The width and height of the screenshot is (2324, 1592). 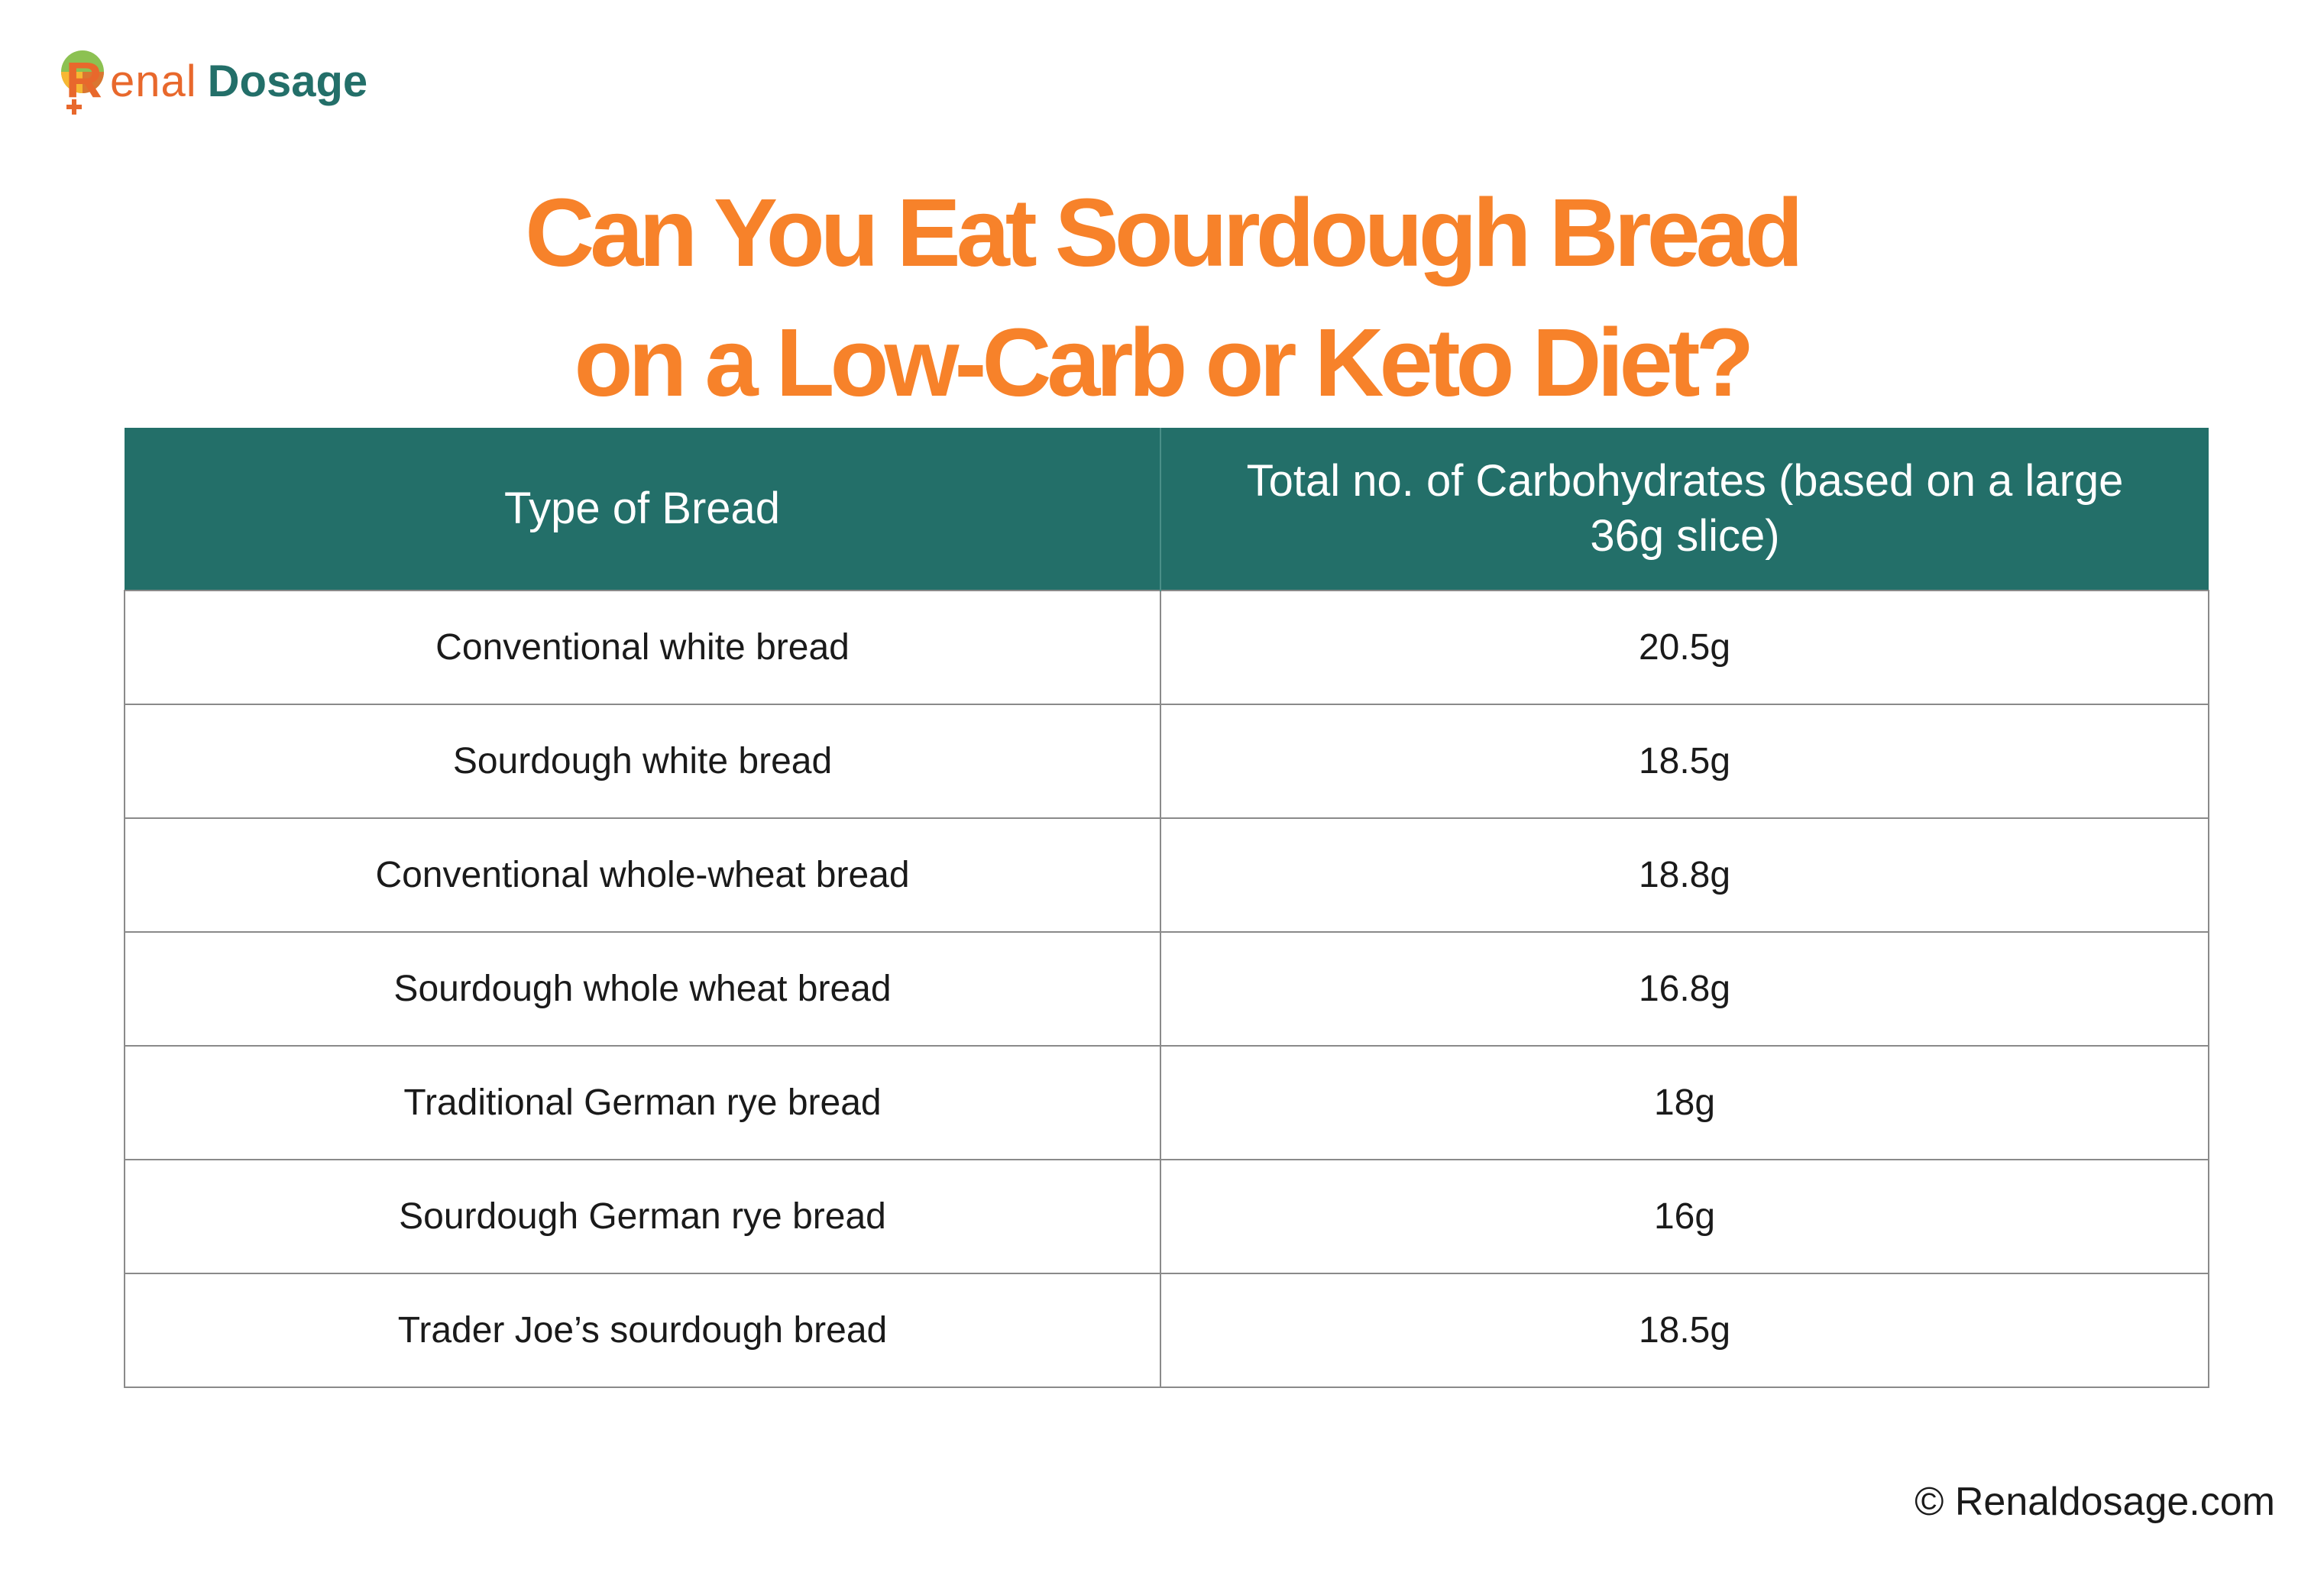 What do you see at coordinates (642, 761) in the screenshot?
I see `bread-type-cell: Sourdough white bread` at bounding box center [642, 761].